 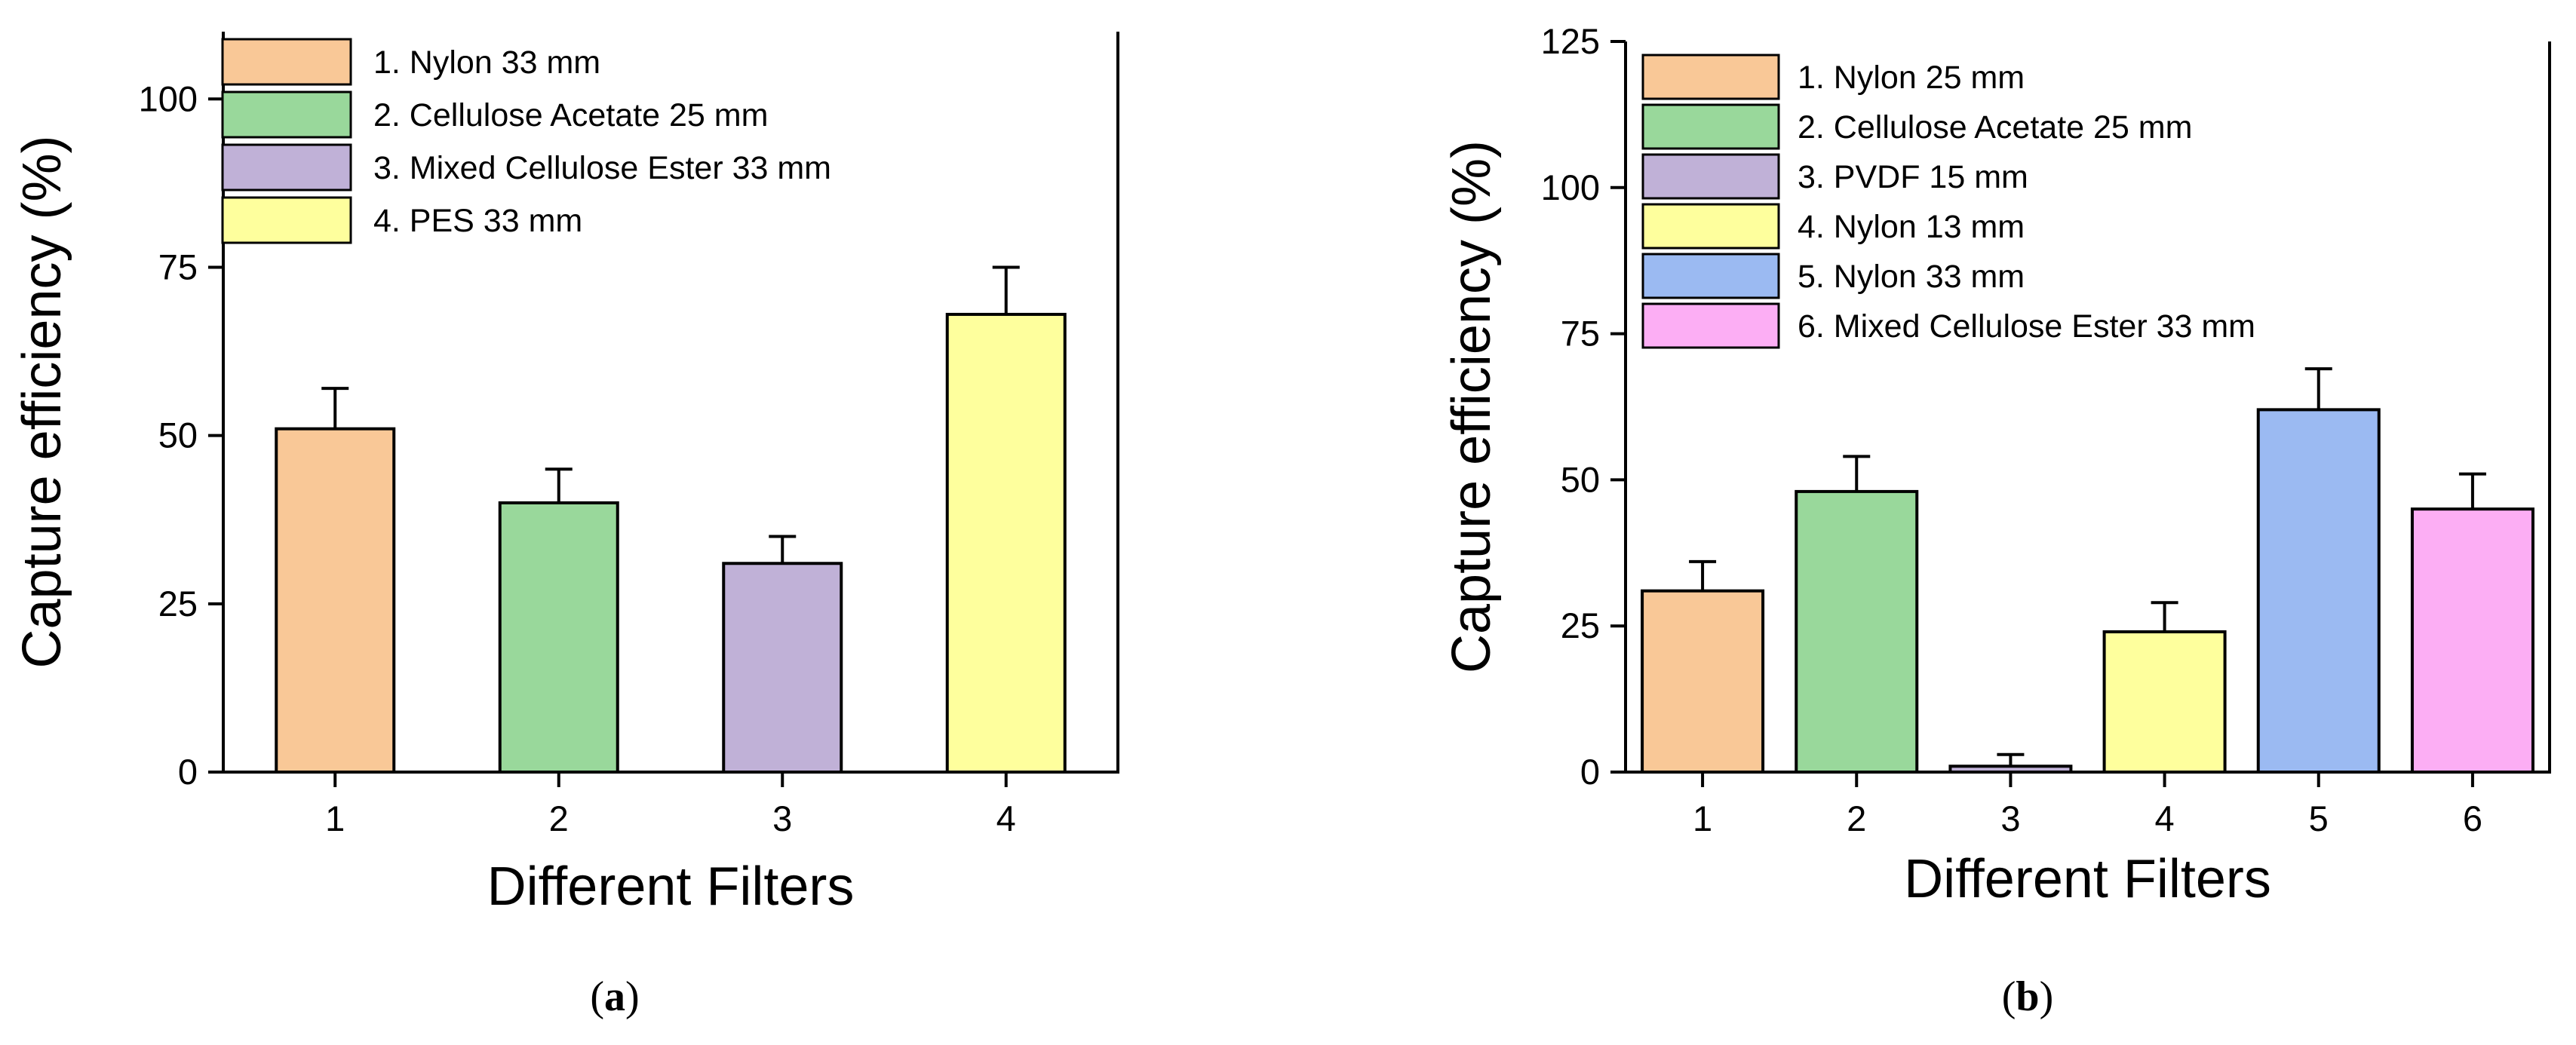 I want to click on y-tick-label: 125, so click(x=1570, y=41).